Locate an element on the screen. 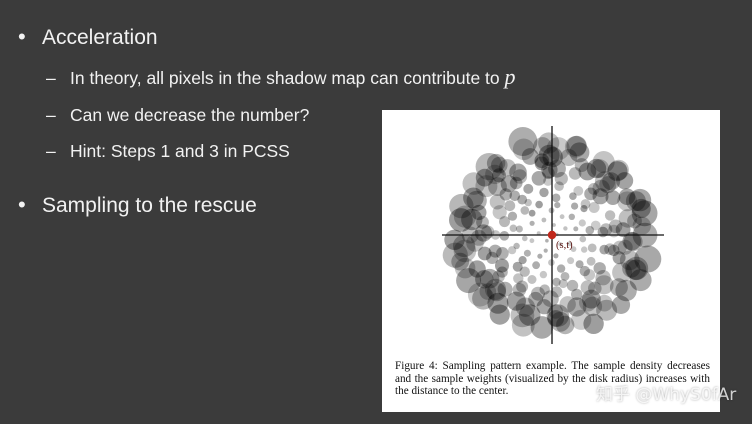  center-label: (s,t) is located at coordinates (564, 245).